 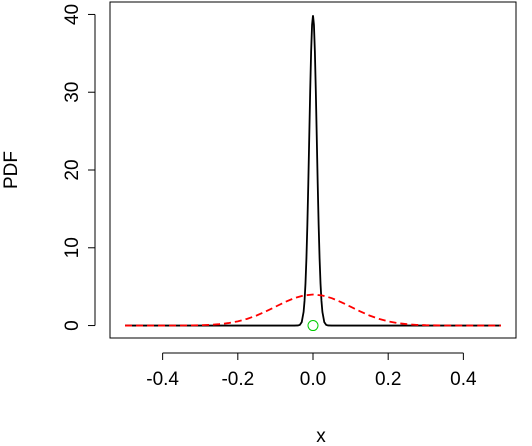 What do you see at coordinates (162, 379) in the screenshot?
I see `x-tick-label: -0.4` at bounding box center [162, 379].